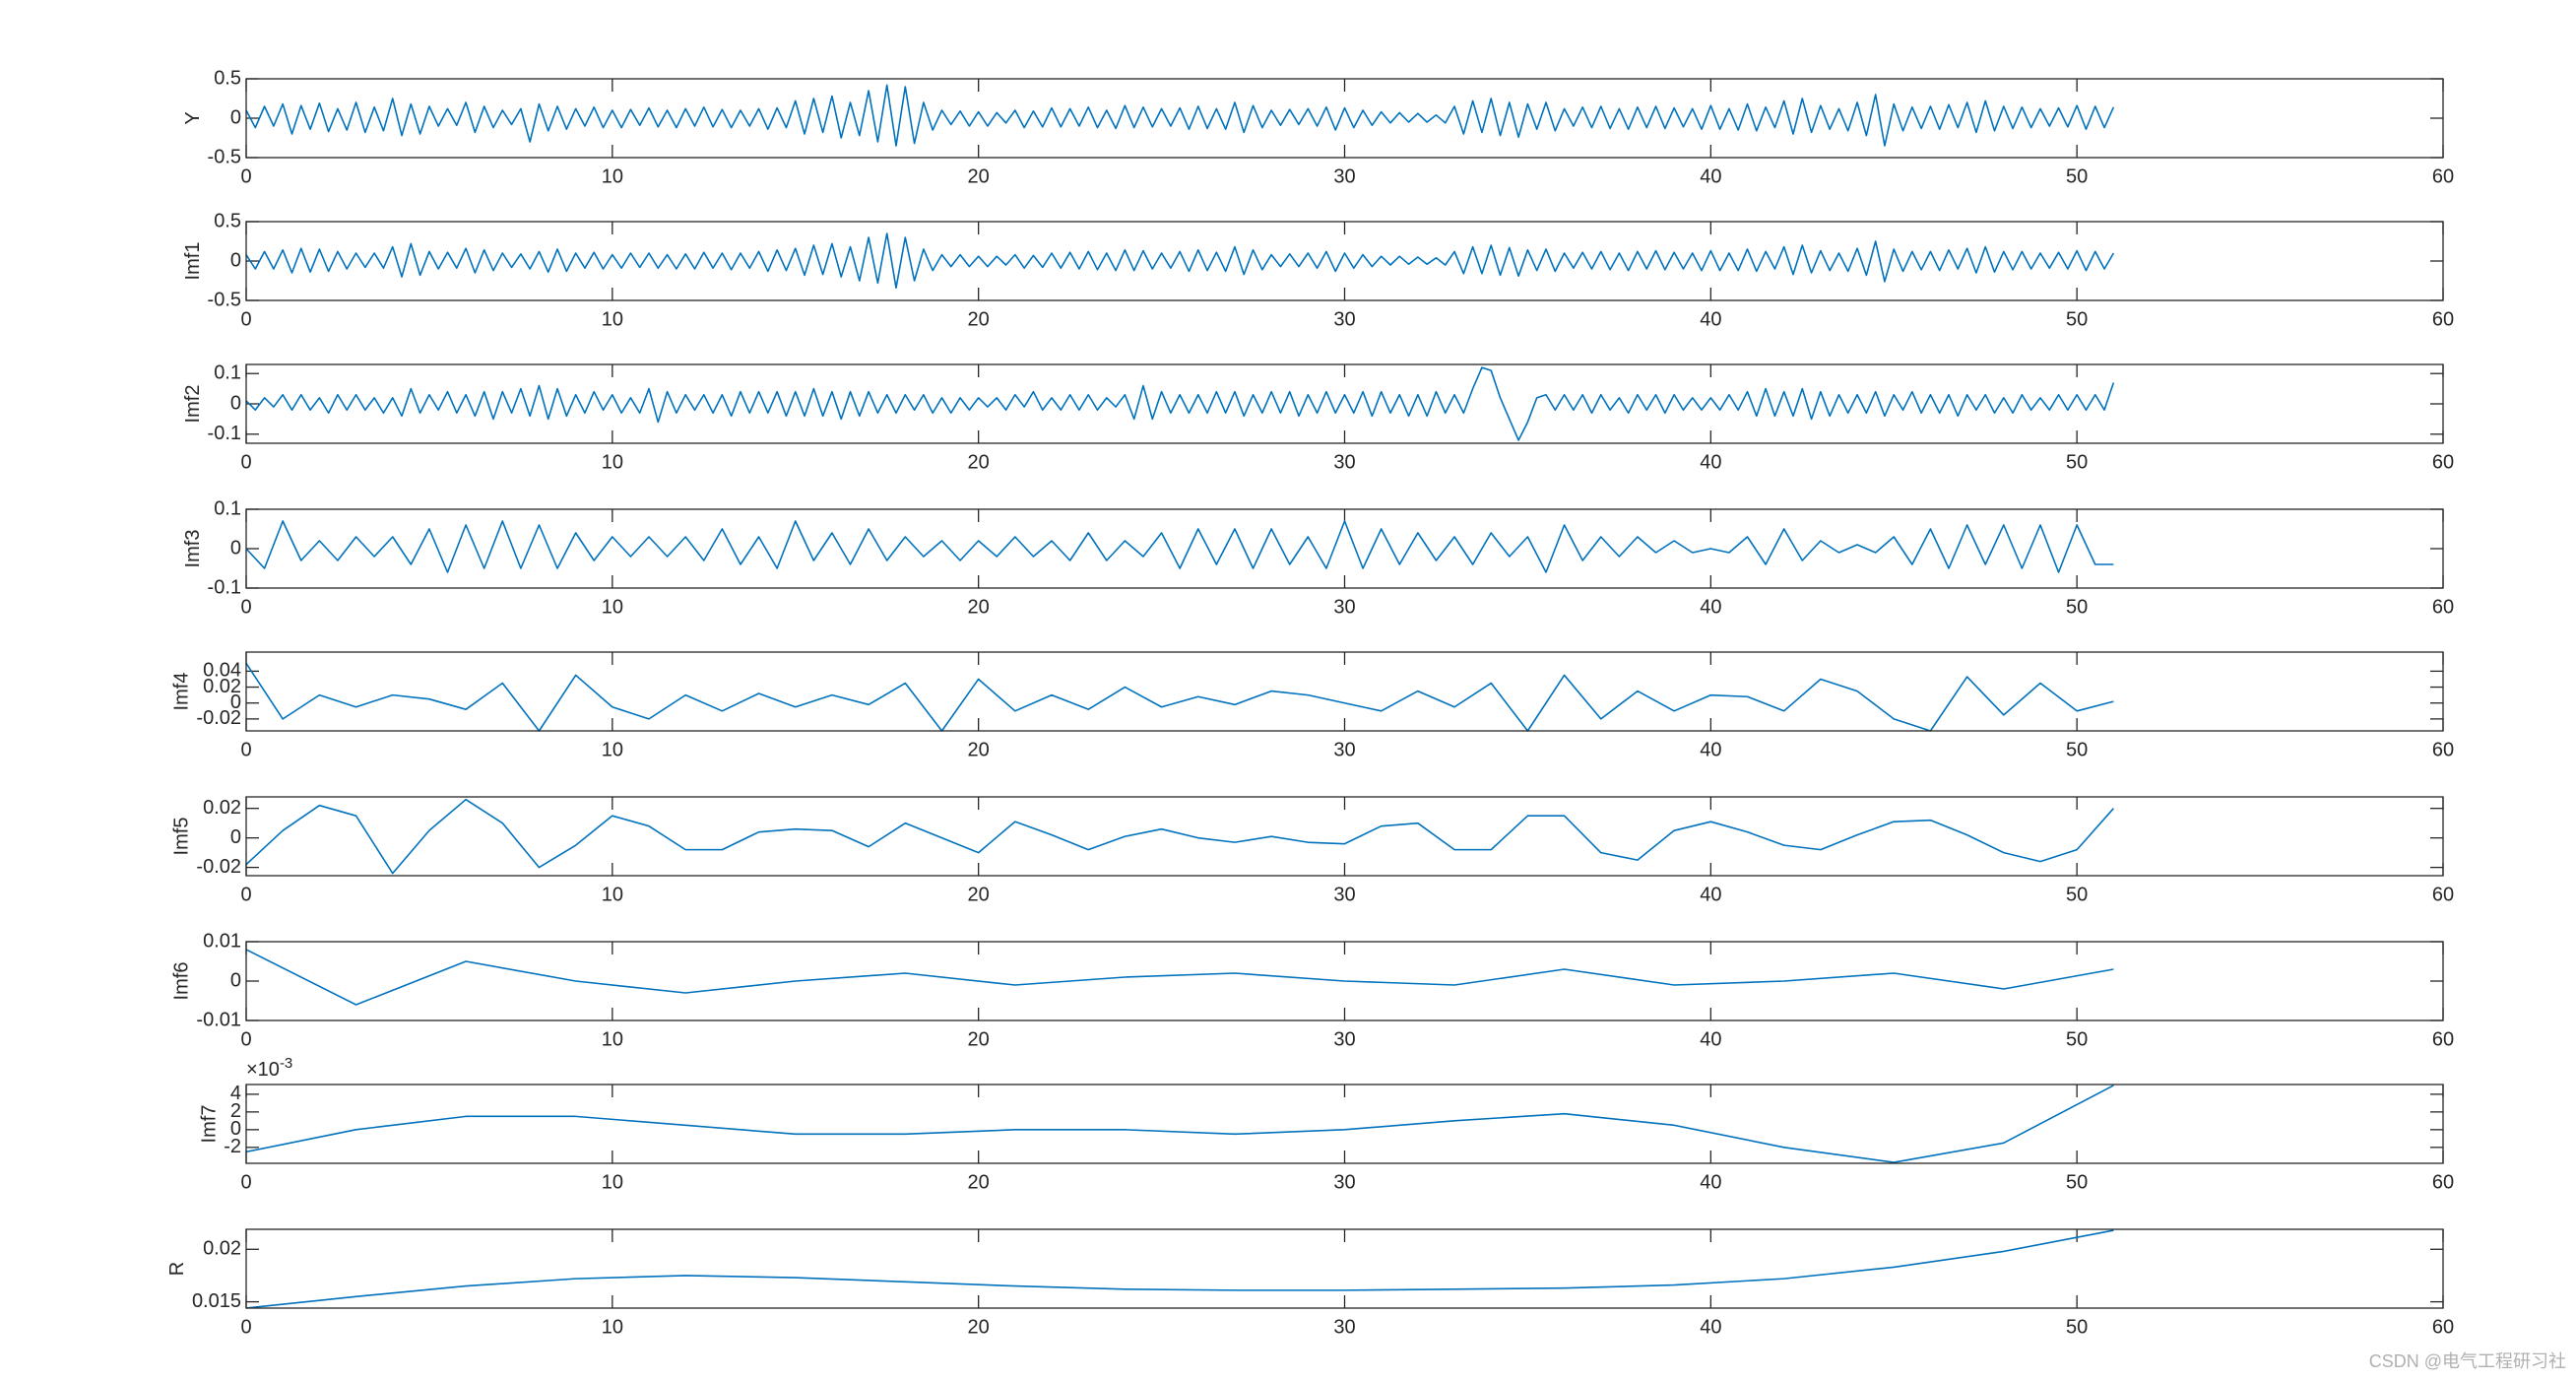  What do you see at coordinates (177, 1269) in the screenshot?
I see `y-axis-label: R` at bounding box center [177, 1269].